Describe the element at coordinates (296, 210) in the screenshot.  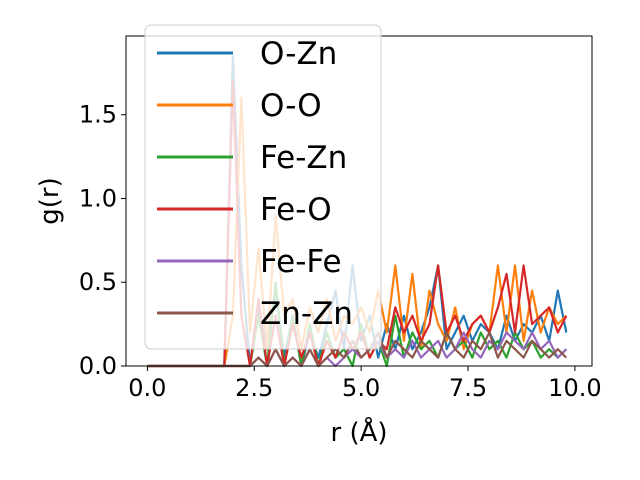
I see `legend-label: Fe-O` at that location.